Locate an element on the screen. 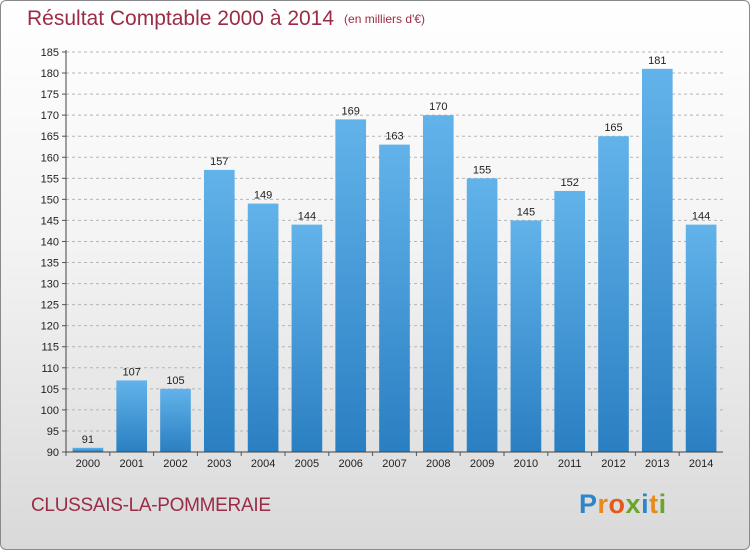 This screenshot has height=550, width=750. data-label: 149 is located at coordinates (263, 196).